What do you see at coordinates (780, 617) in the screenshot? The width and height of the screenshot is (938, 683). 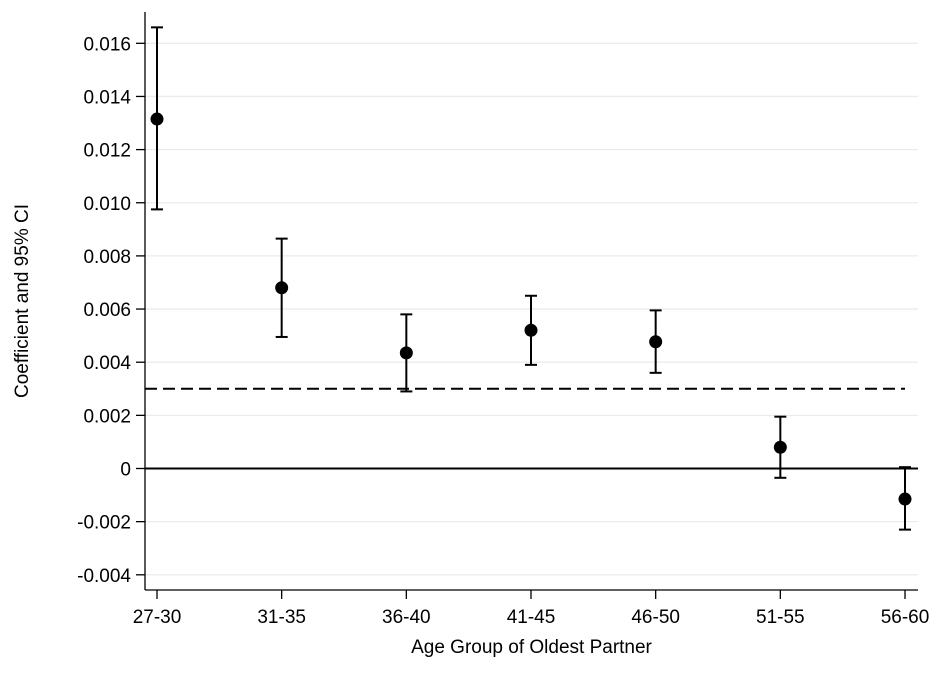 I see `x-tick-label: 51-55` at bounding box center [780, 617].